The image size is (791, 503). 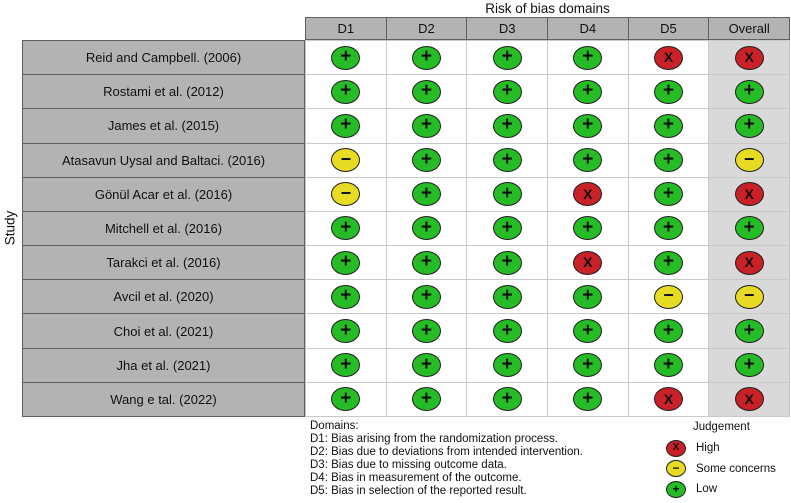 I want to click on judgement-legend-item: X High, so click(x=721, y=448).